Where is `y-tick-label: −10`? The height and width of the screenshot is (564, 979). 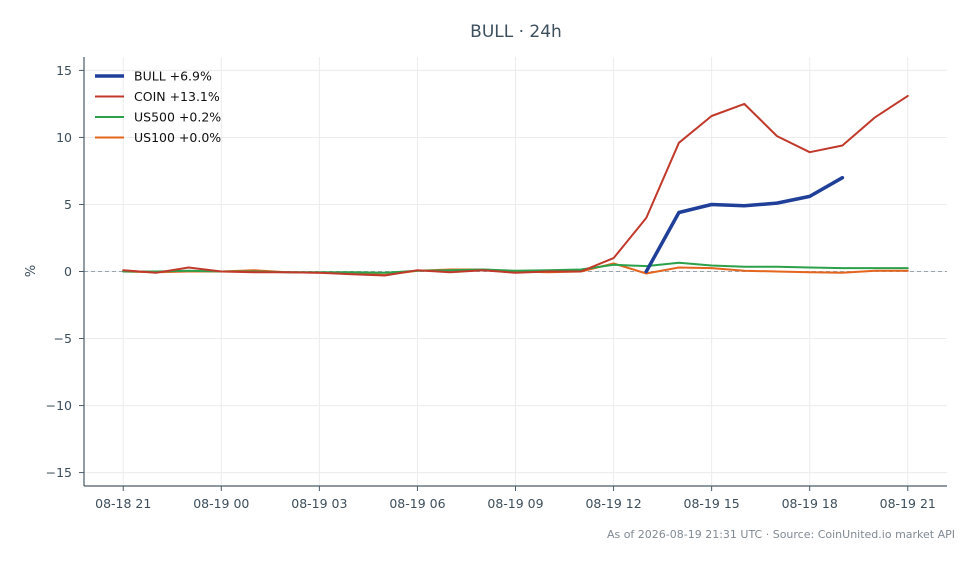
y-tick-label: −10 is located at coordinates (59, 405).